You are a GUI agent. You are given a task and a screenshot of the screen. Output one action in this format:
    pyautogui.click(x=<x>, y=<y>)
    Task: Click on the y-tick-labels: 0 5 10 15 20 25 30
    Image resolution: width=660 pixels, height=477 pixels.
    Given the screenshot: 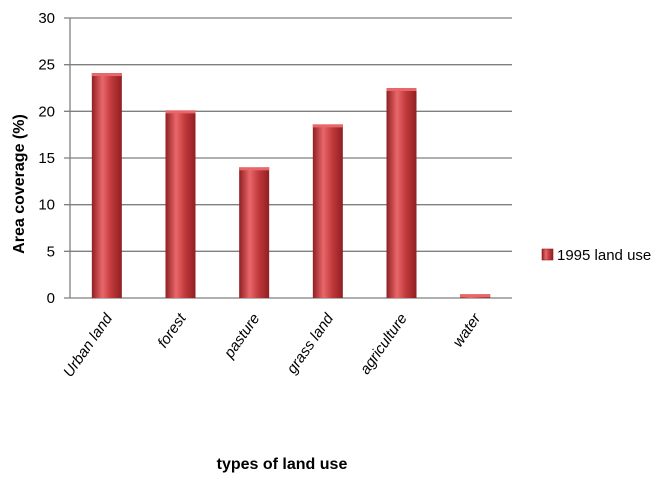 What is the action you would take?
    pyautogui.click(x=46, y=158)
    